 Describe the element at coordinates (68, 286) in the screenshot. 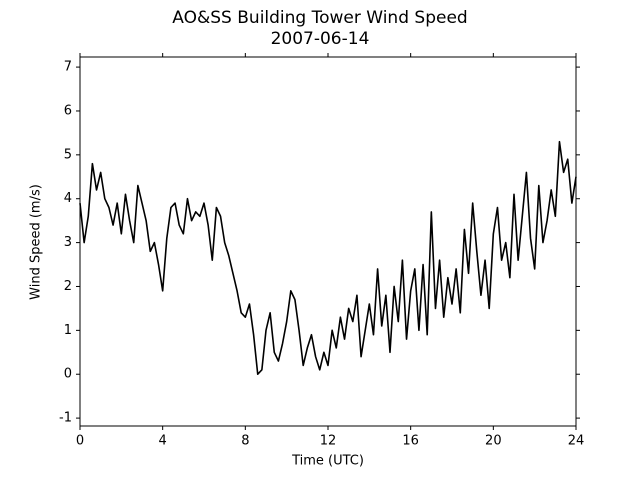

I see `y-tick-label: 2` at that location.